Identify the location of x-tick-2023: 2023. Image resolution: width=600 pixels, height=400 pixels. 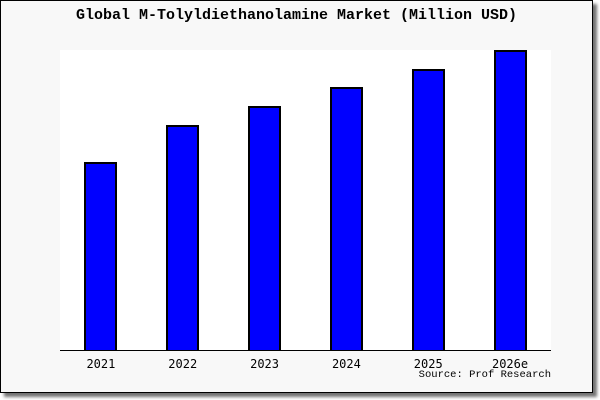
(265, 364).